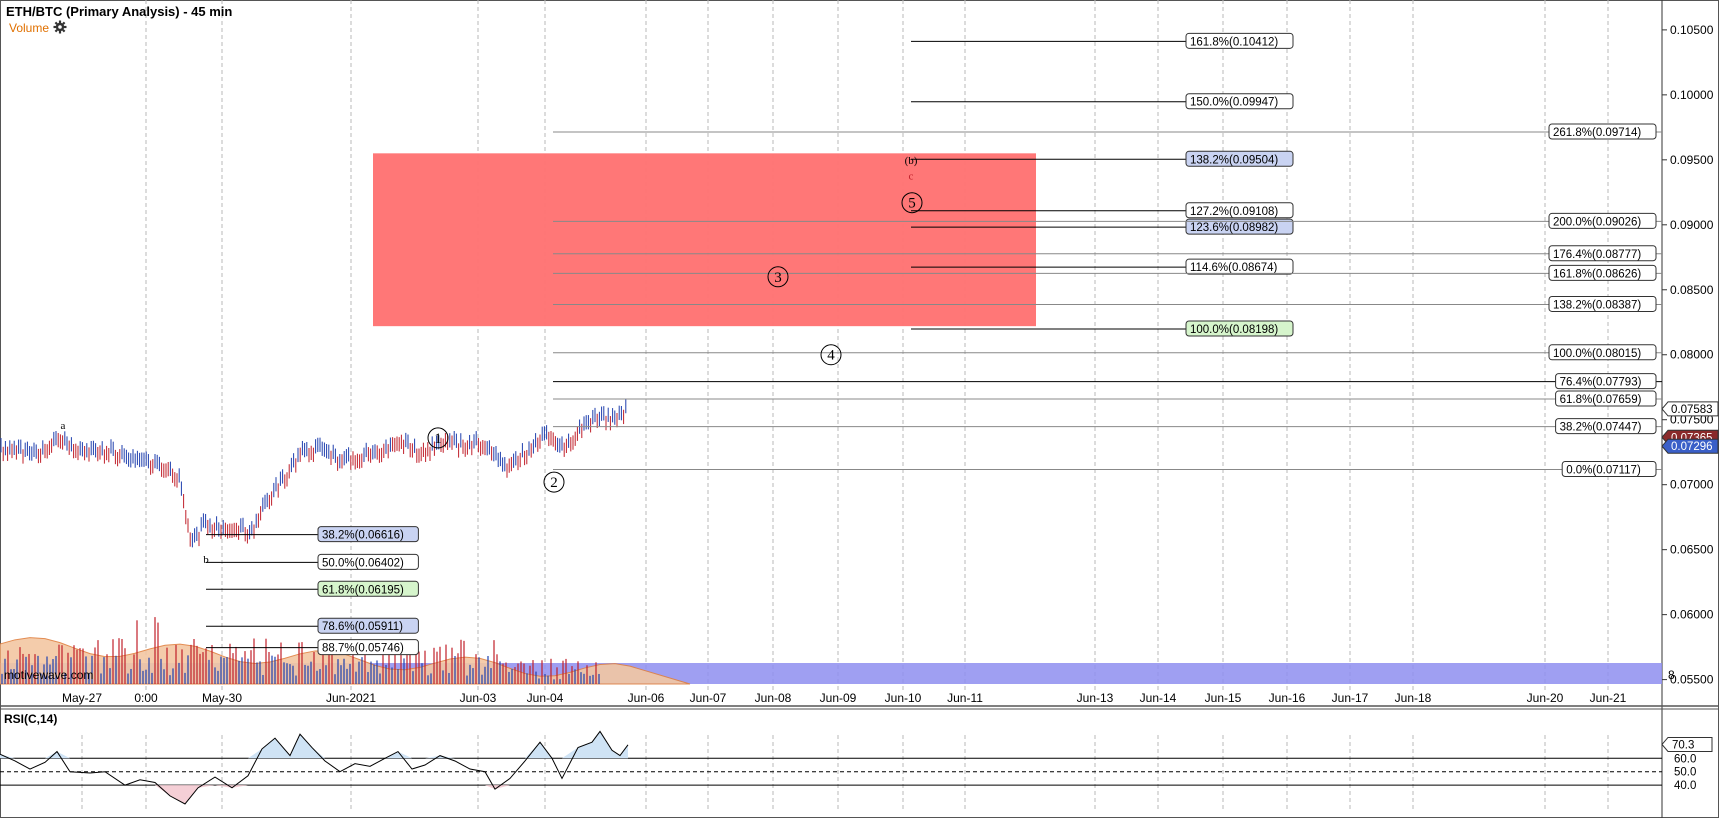 Image resolution: width=1719 pixels, height=818 pixels. What do you see at coordinates (911, 176) in the screenshot?
I see `wave-label: c` at bounding box center [911, 176].